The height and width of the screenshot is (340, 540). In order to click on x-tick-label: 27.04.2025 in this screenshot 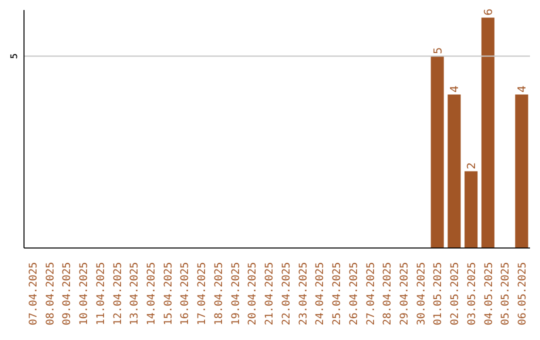, I will do `click(370, 294)`.